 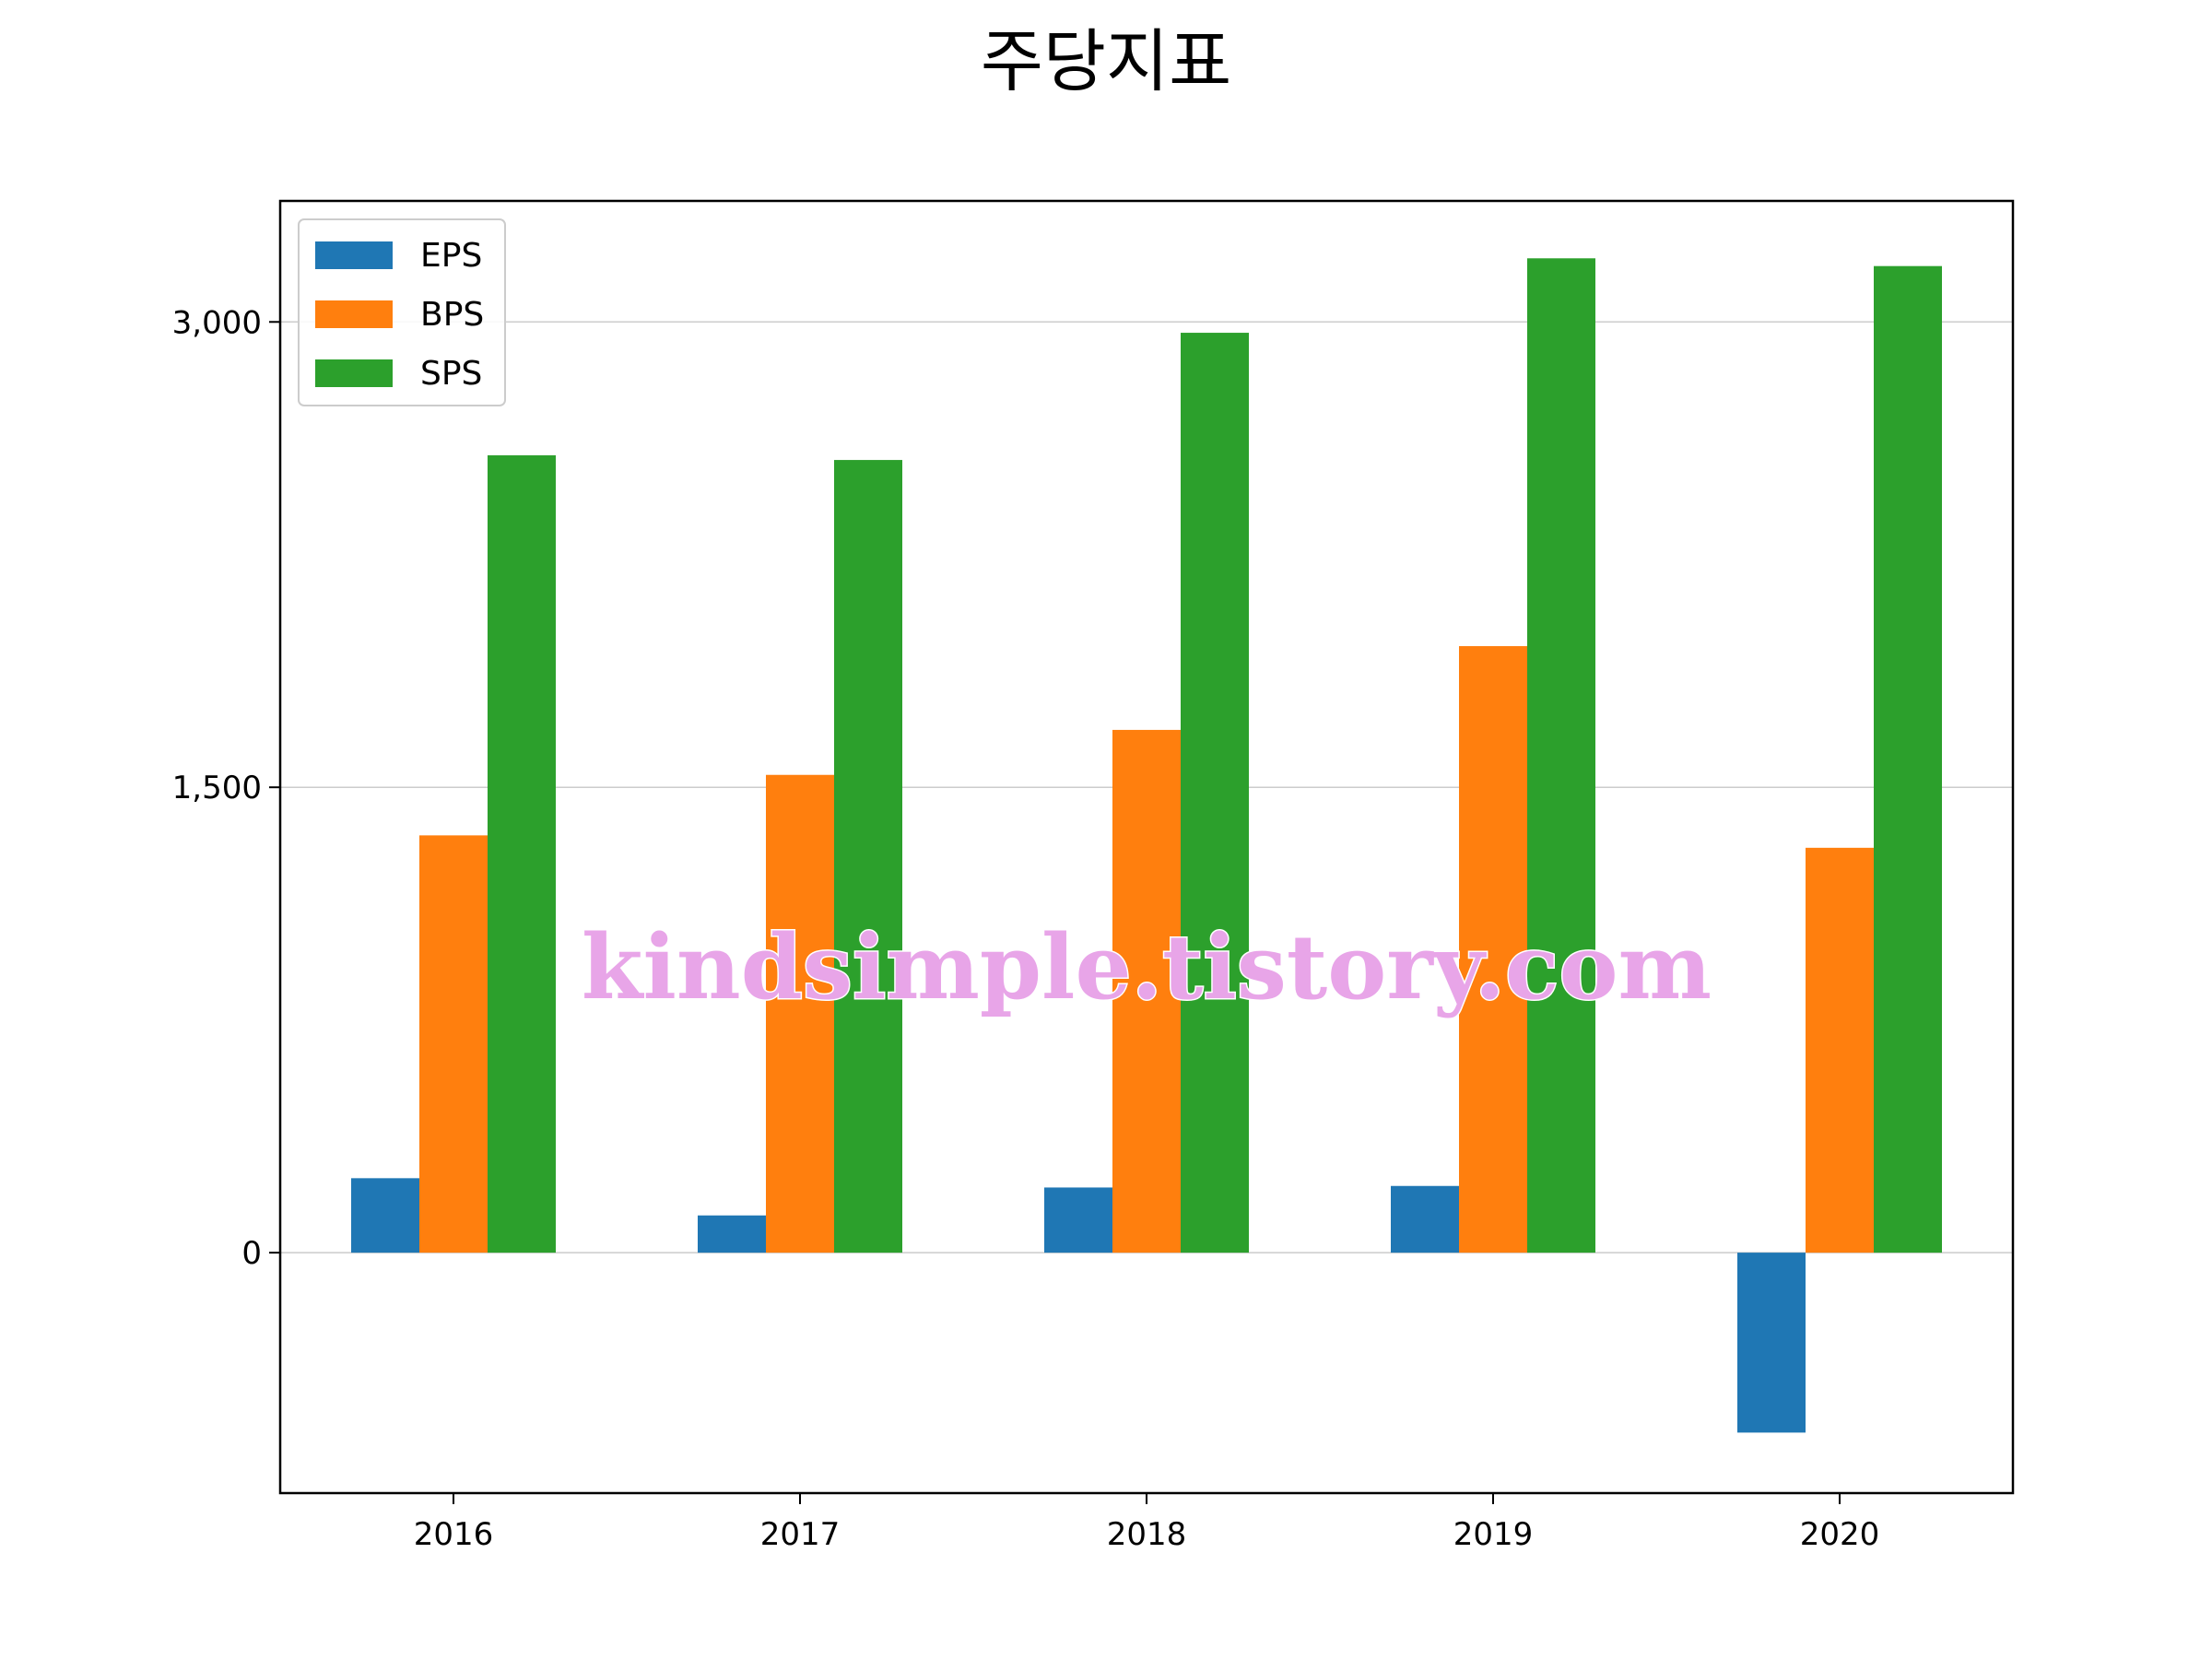 What do you see at coordinates (354, 255) in the screenshot?
I see `legend-swatch-eps` at bounding box center [354, 255].